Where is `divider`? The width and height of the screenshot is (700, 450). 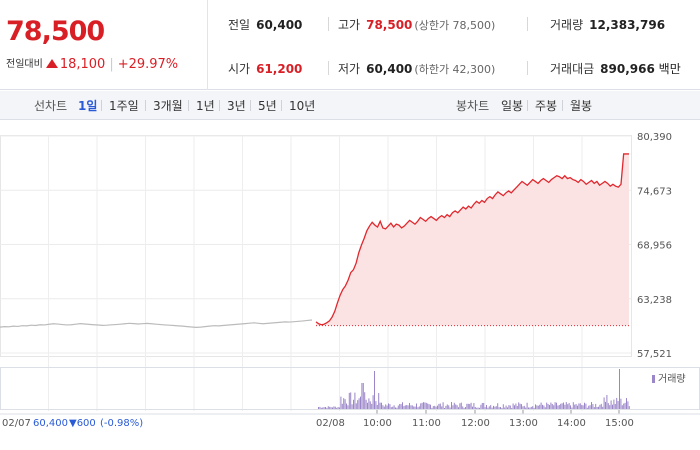
divider is located at coordinates (527, 24).